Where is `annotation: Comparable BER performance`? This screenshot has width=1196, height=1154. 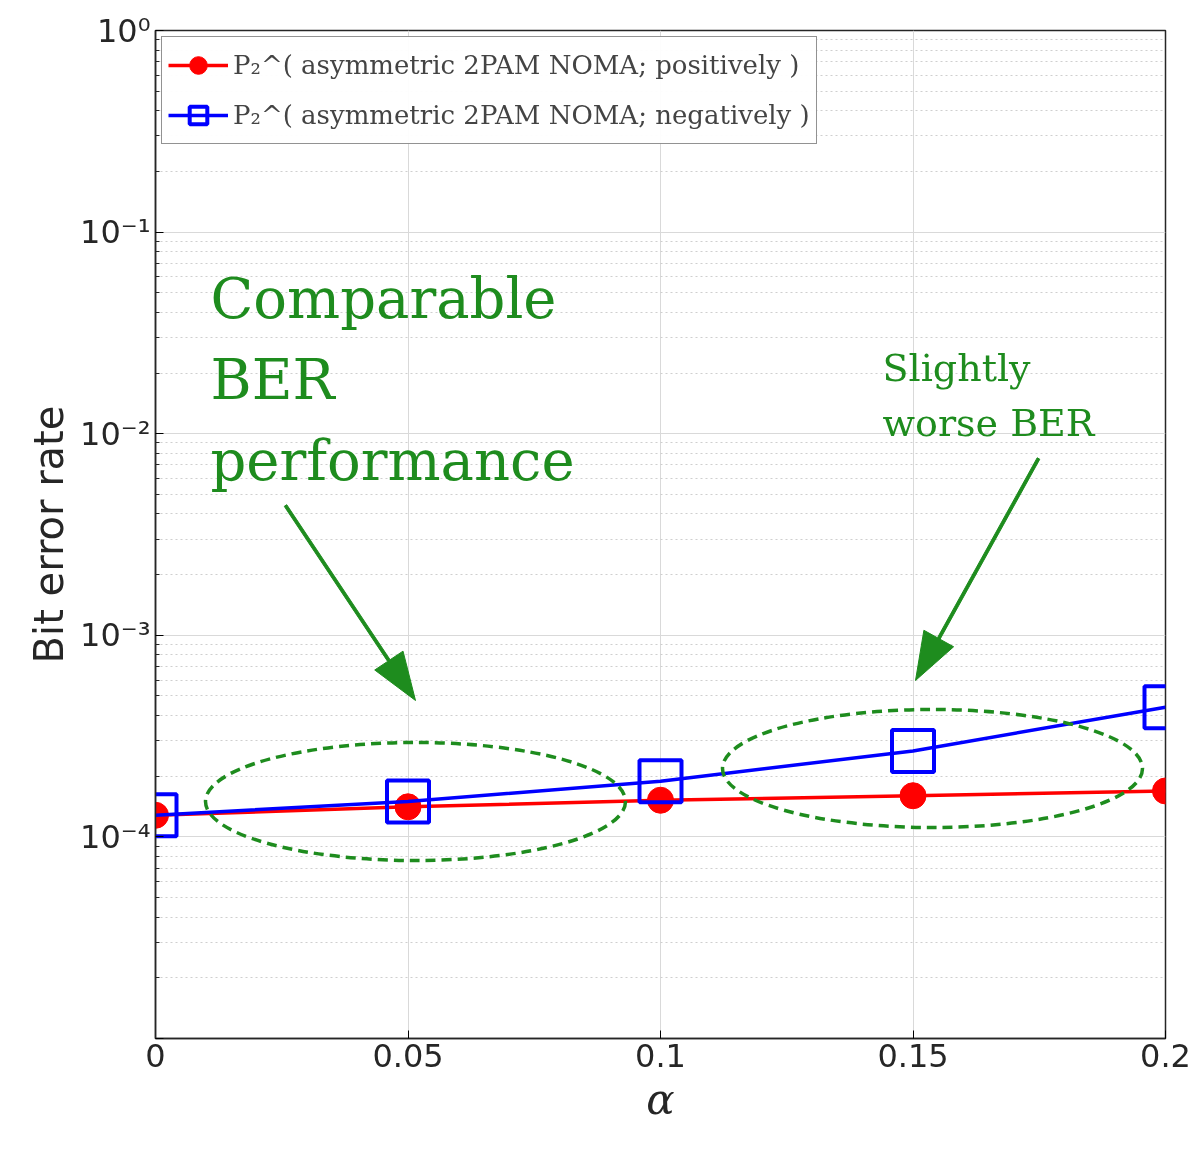 annotation: Comparable BER performance is located at coordinates (392, 379).